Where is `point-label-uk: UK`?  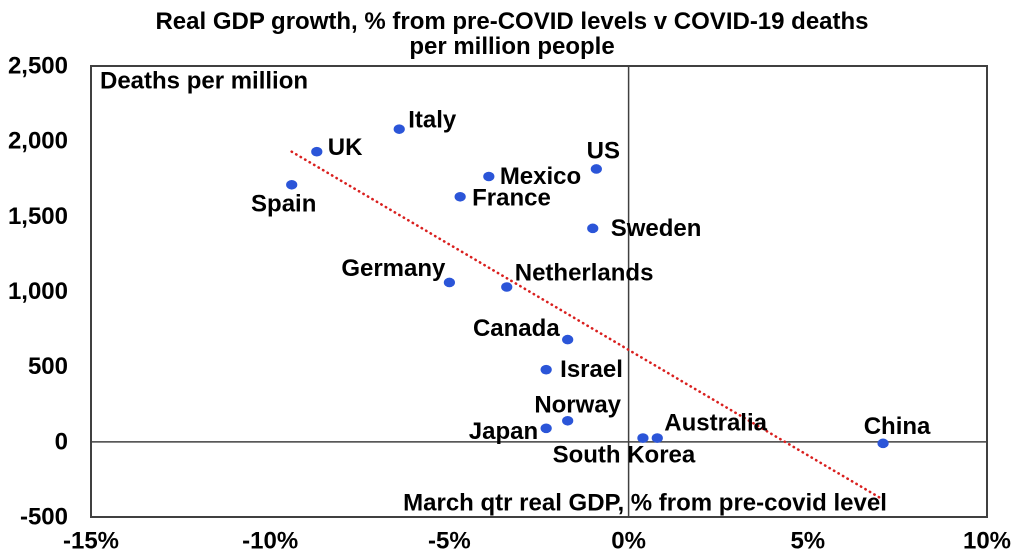 point-label-uk: UK is located at coordinates (345, 147).